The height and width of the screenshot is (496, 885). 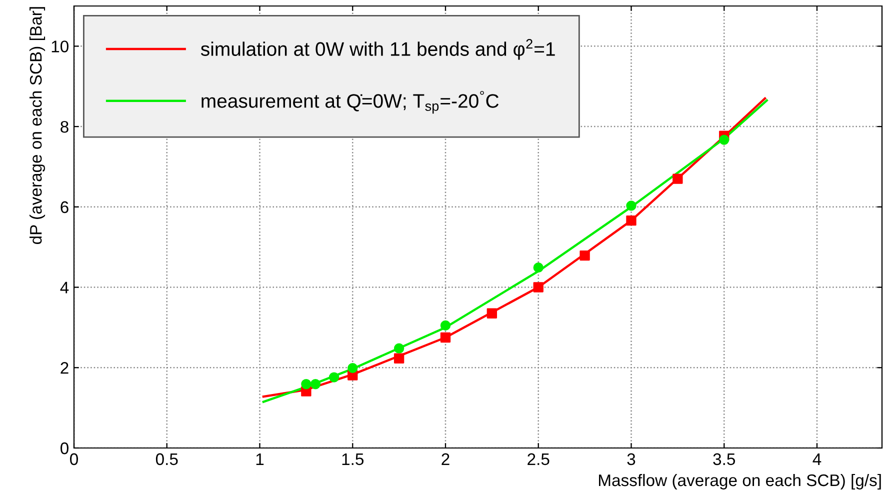 I want to click on y-tick-label: 6, so click(x=64, y=207).